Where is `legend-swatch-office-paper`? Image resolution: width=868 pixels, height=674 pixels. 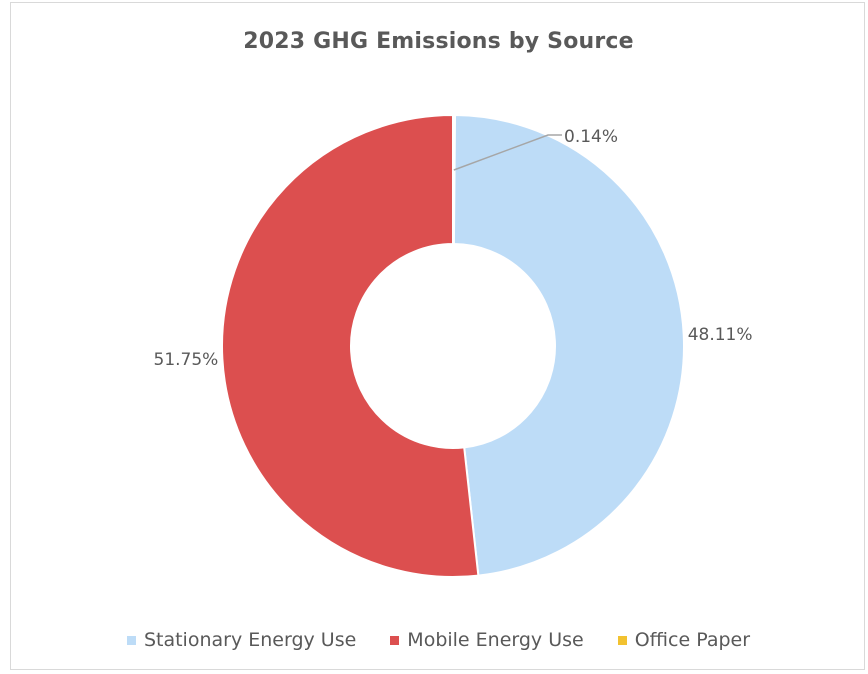
legend-swatch-office-paper is located at coordinates (622, 640).